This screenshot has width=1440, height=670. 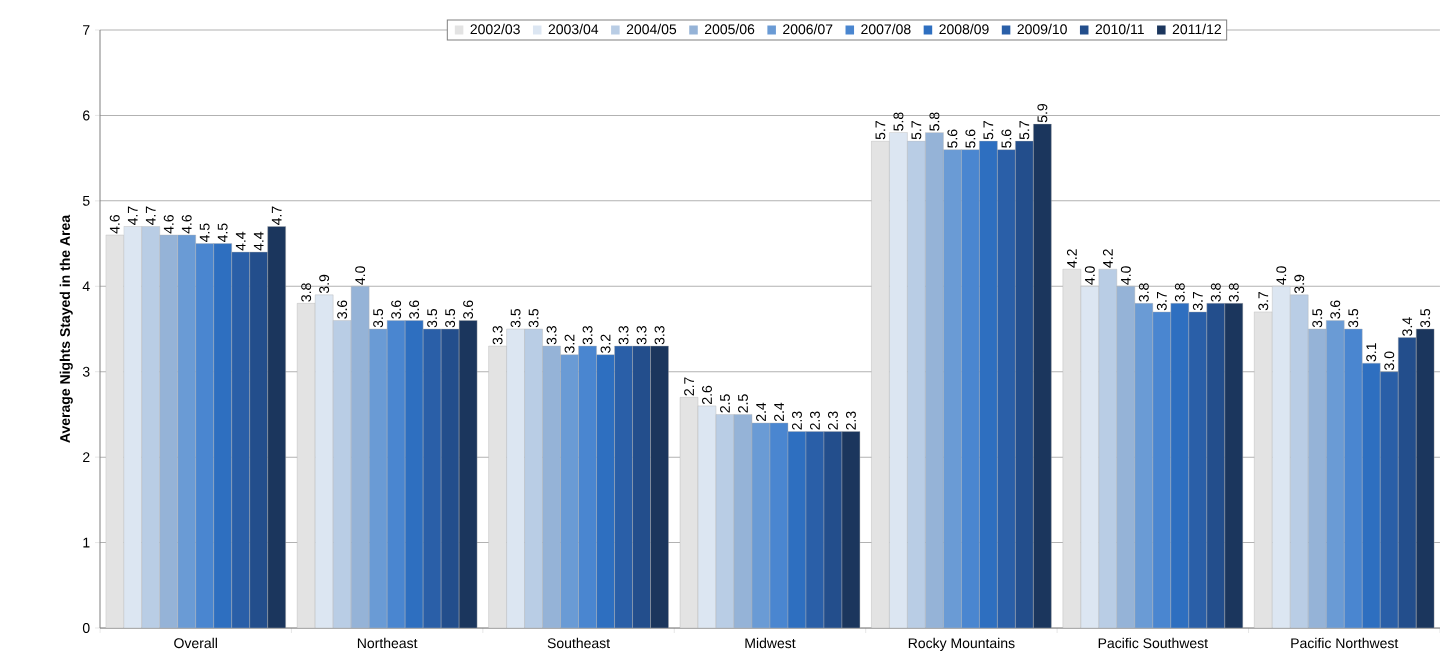 I want to click on data-label: 2.4, so click(x=761, y=412).